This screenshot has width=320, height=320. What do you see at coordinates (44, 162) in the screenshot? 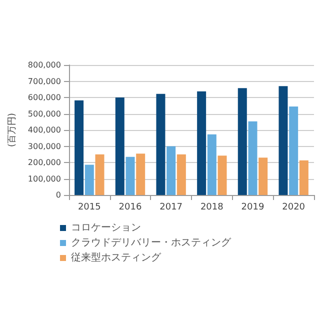
I see `y-tick-label: 200,000` at bounding box center [44, 162].